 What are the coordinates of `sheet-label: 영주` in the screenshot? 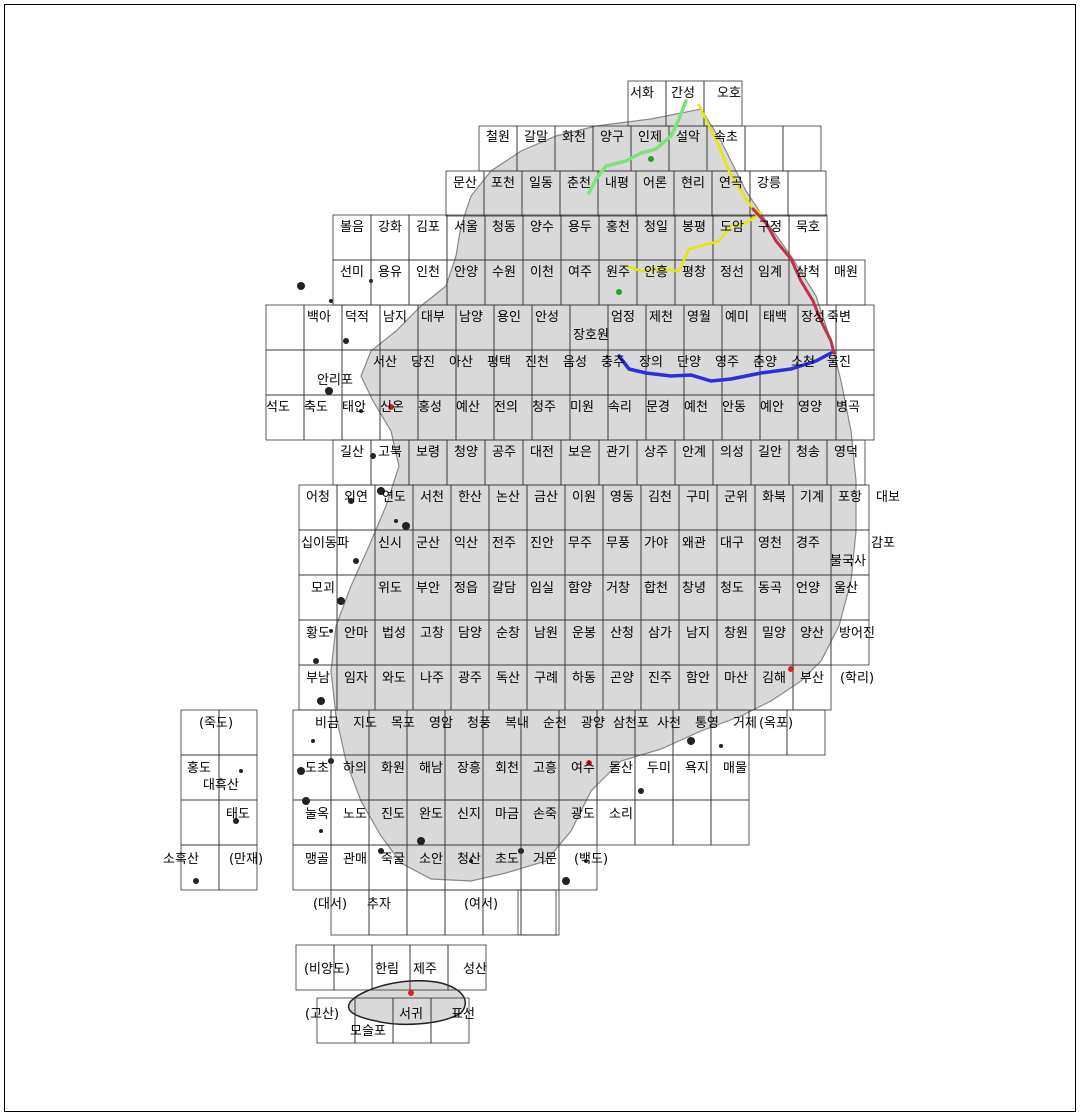 It's located at (727, 362).